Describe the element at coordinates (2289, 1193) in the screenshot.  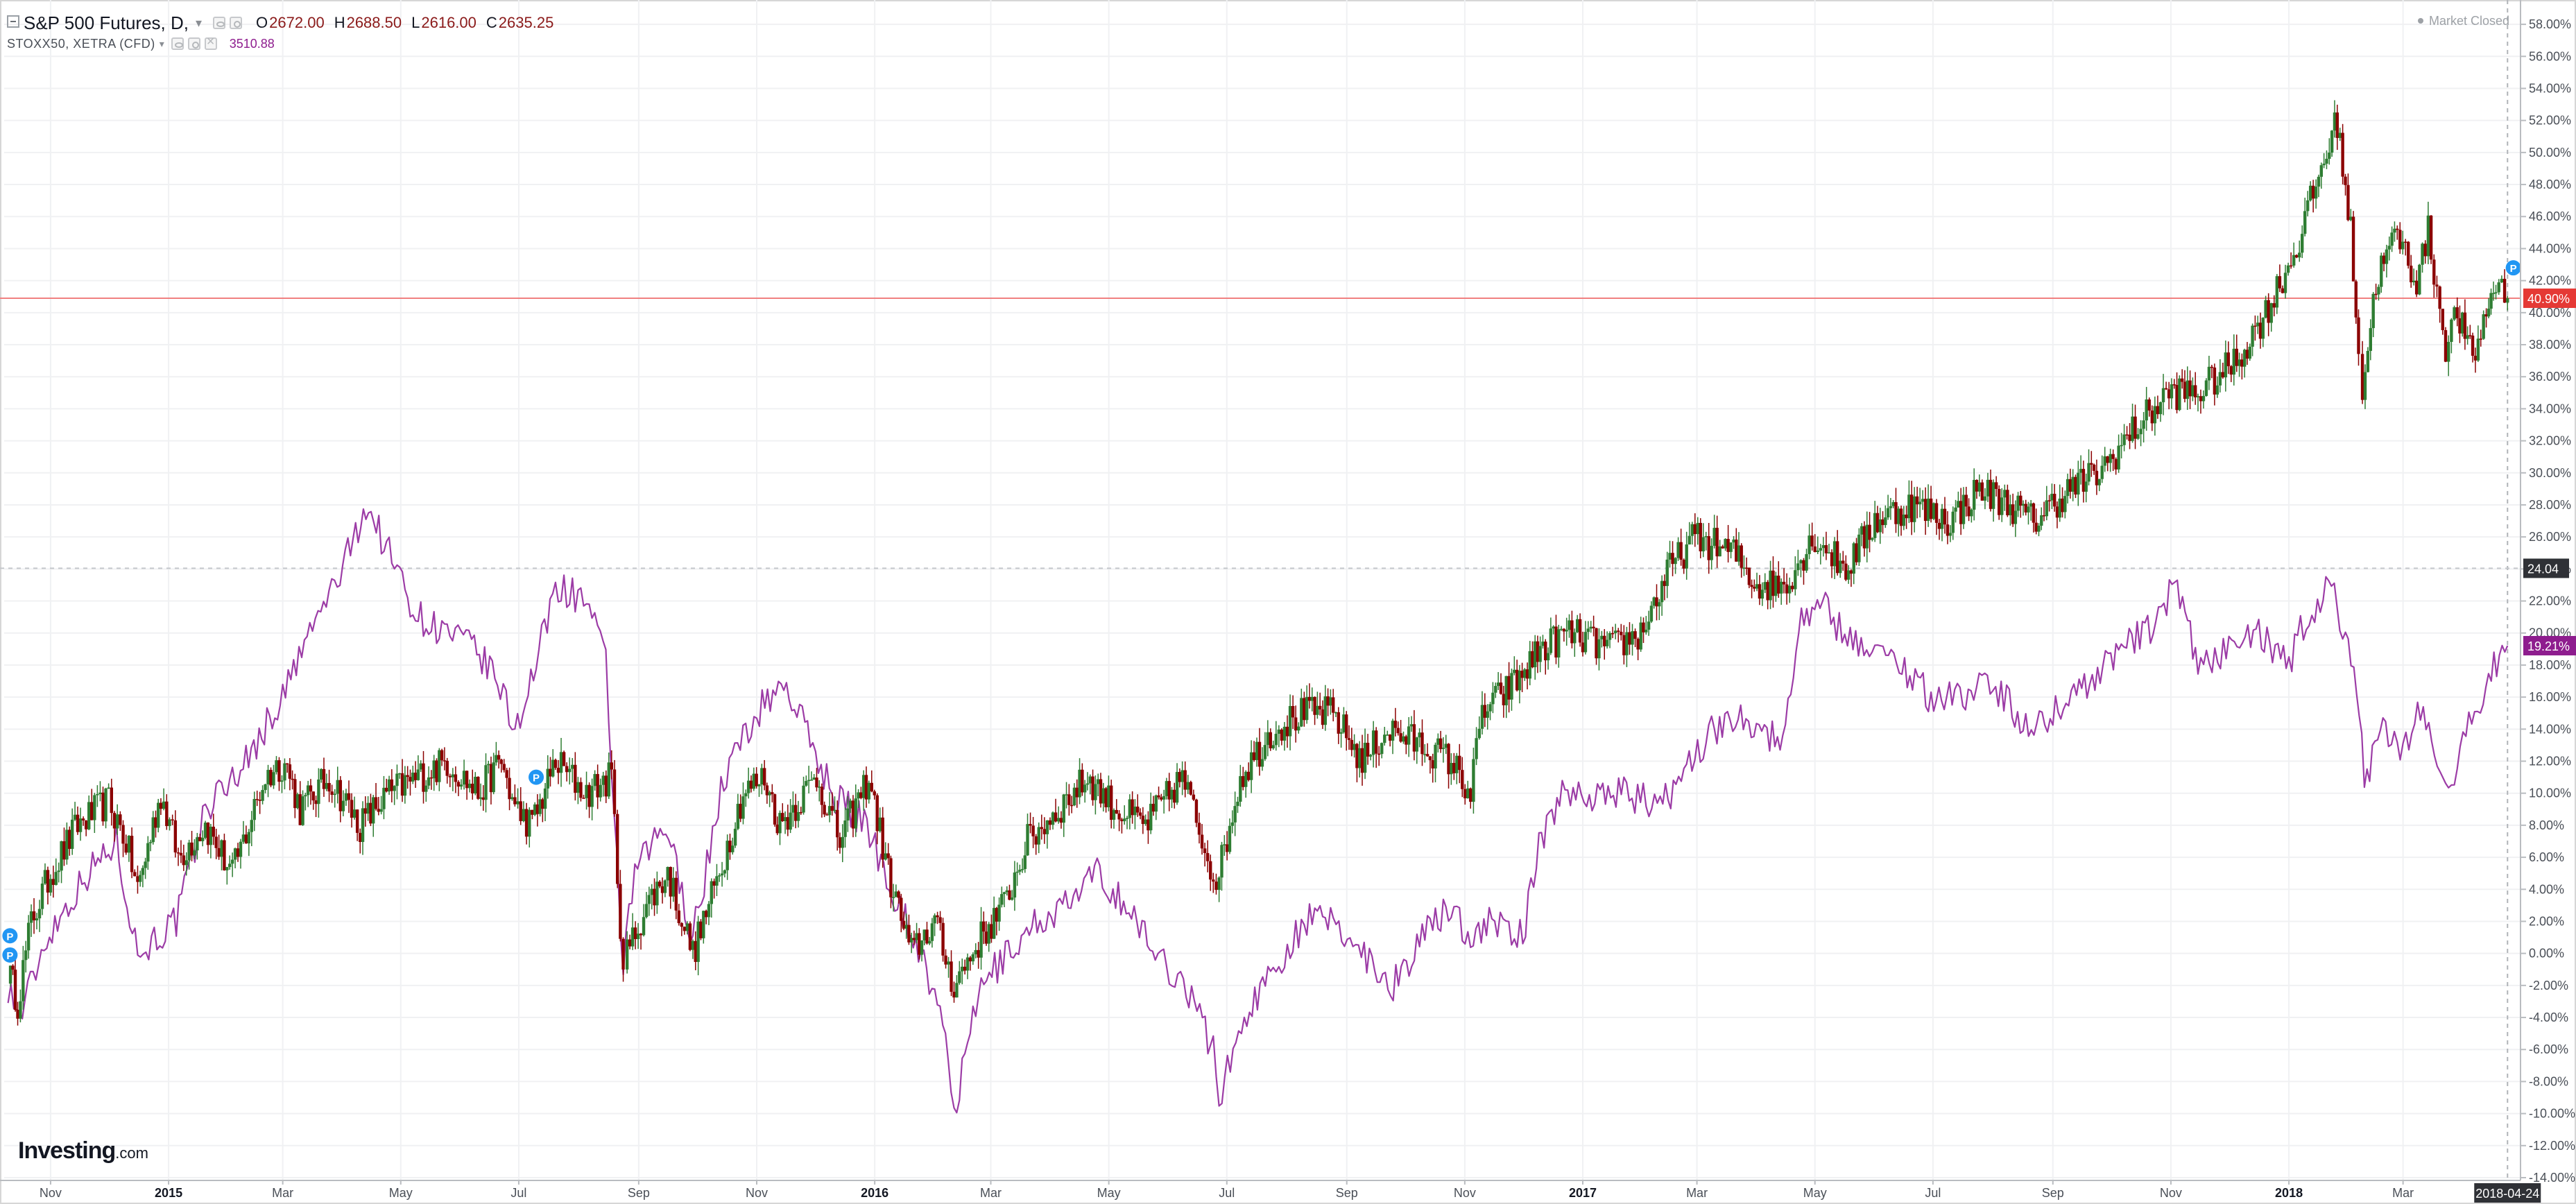
I see `x-tick-label: 2018` at that location.